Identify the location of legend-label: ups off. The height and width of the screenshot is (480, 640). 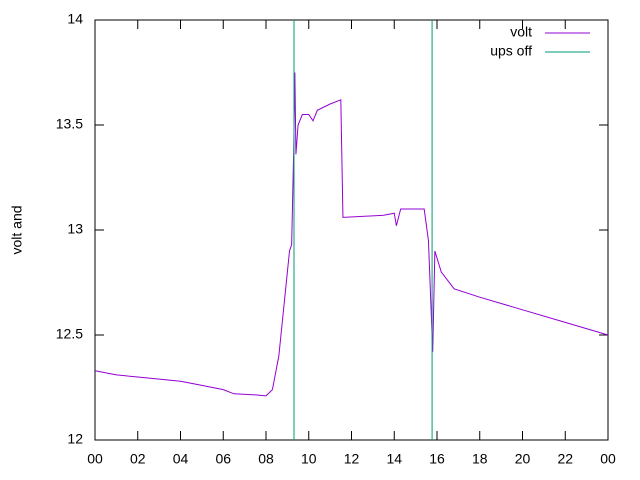
(511, 51).